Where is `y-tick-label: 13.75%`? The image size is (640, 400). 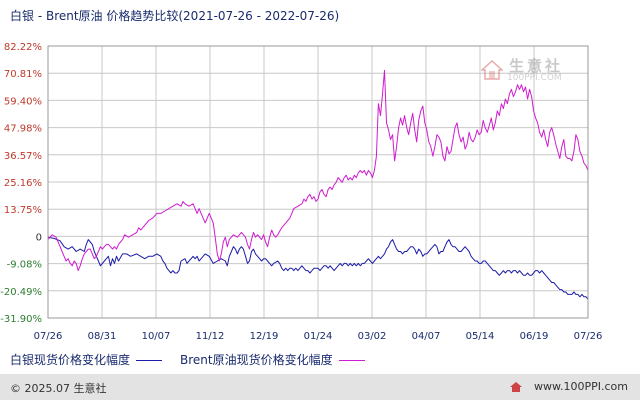 y-tick-label: 13.75% is located at coordinates (23, 210).